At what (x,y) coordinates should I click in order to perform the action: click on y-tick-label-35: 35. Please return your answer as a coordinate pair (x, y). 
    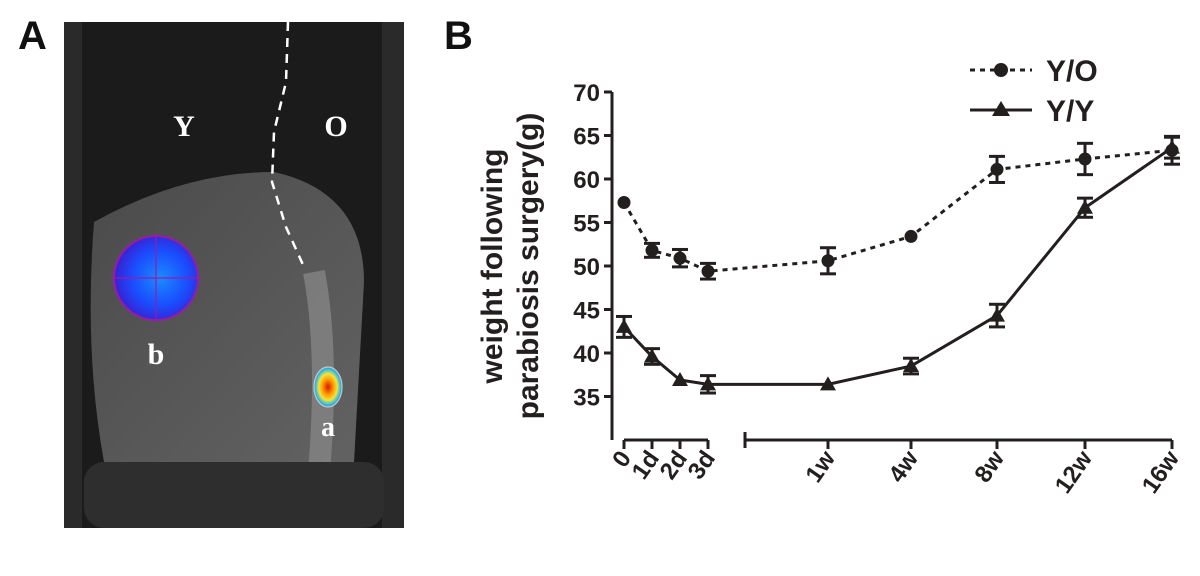
    Looking at the image, I should click on (586, 398).